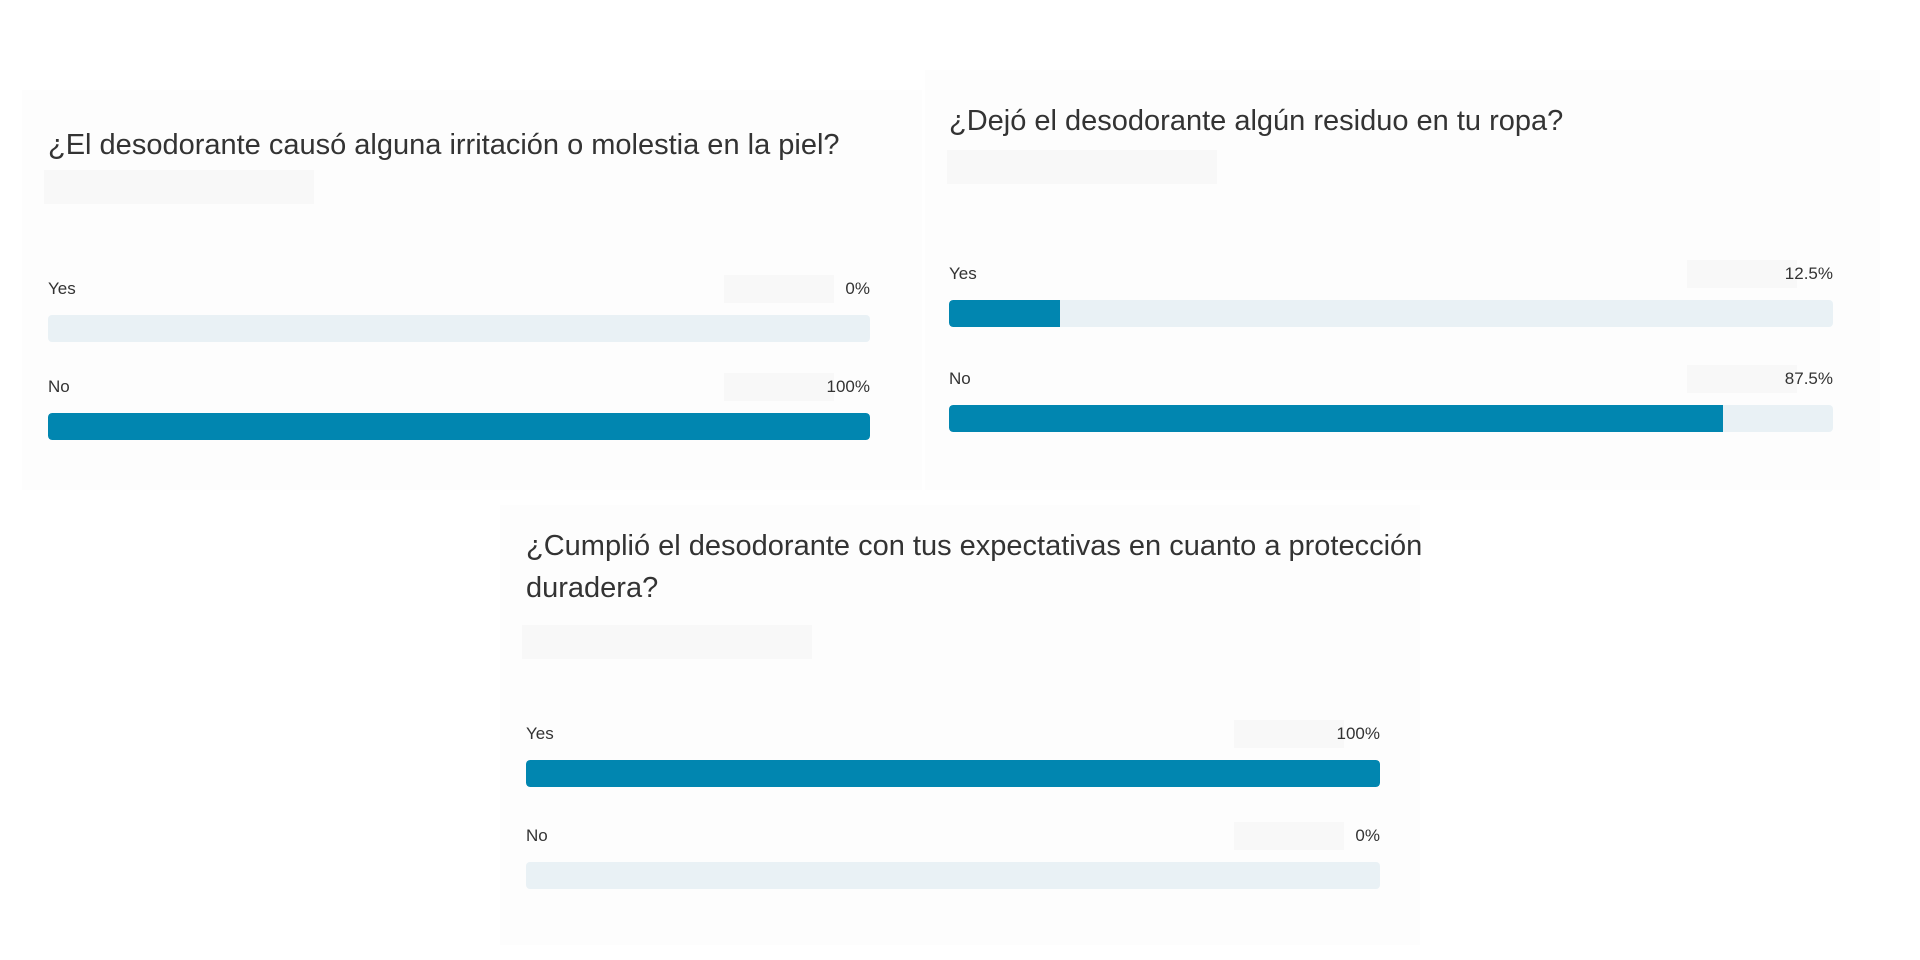 Image resolution: width=1920 pixels, height=960 pixels. I want to click on option-yes: Yes 100%, so click(953, 771).